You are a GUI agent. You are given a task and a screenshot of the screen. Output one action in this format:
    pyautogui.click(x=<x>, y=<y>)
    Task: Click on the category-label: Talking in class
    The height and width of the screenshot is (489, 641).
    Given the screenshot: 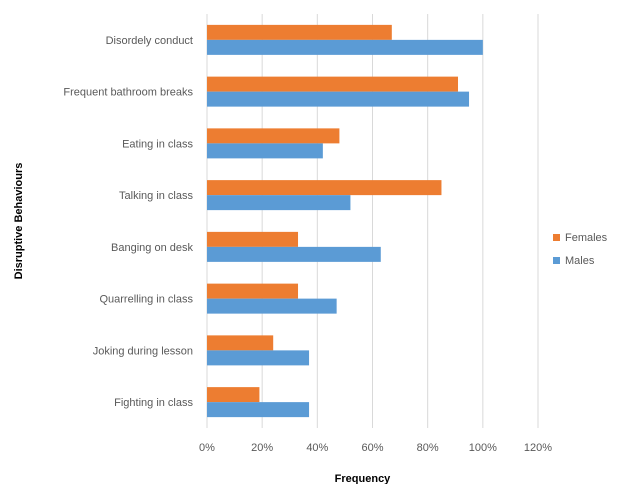 What is the action you would take?
    pyautogui.click(x=156, y=196)
    